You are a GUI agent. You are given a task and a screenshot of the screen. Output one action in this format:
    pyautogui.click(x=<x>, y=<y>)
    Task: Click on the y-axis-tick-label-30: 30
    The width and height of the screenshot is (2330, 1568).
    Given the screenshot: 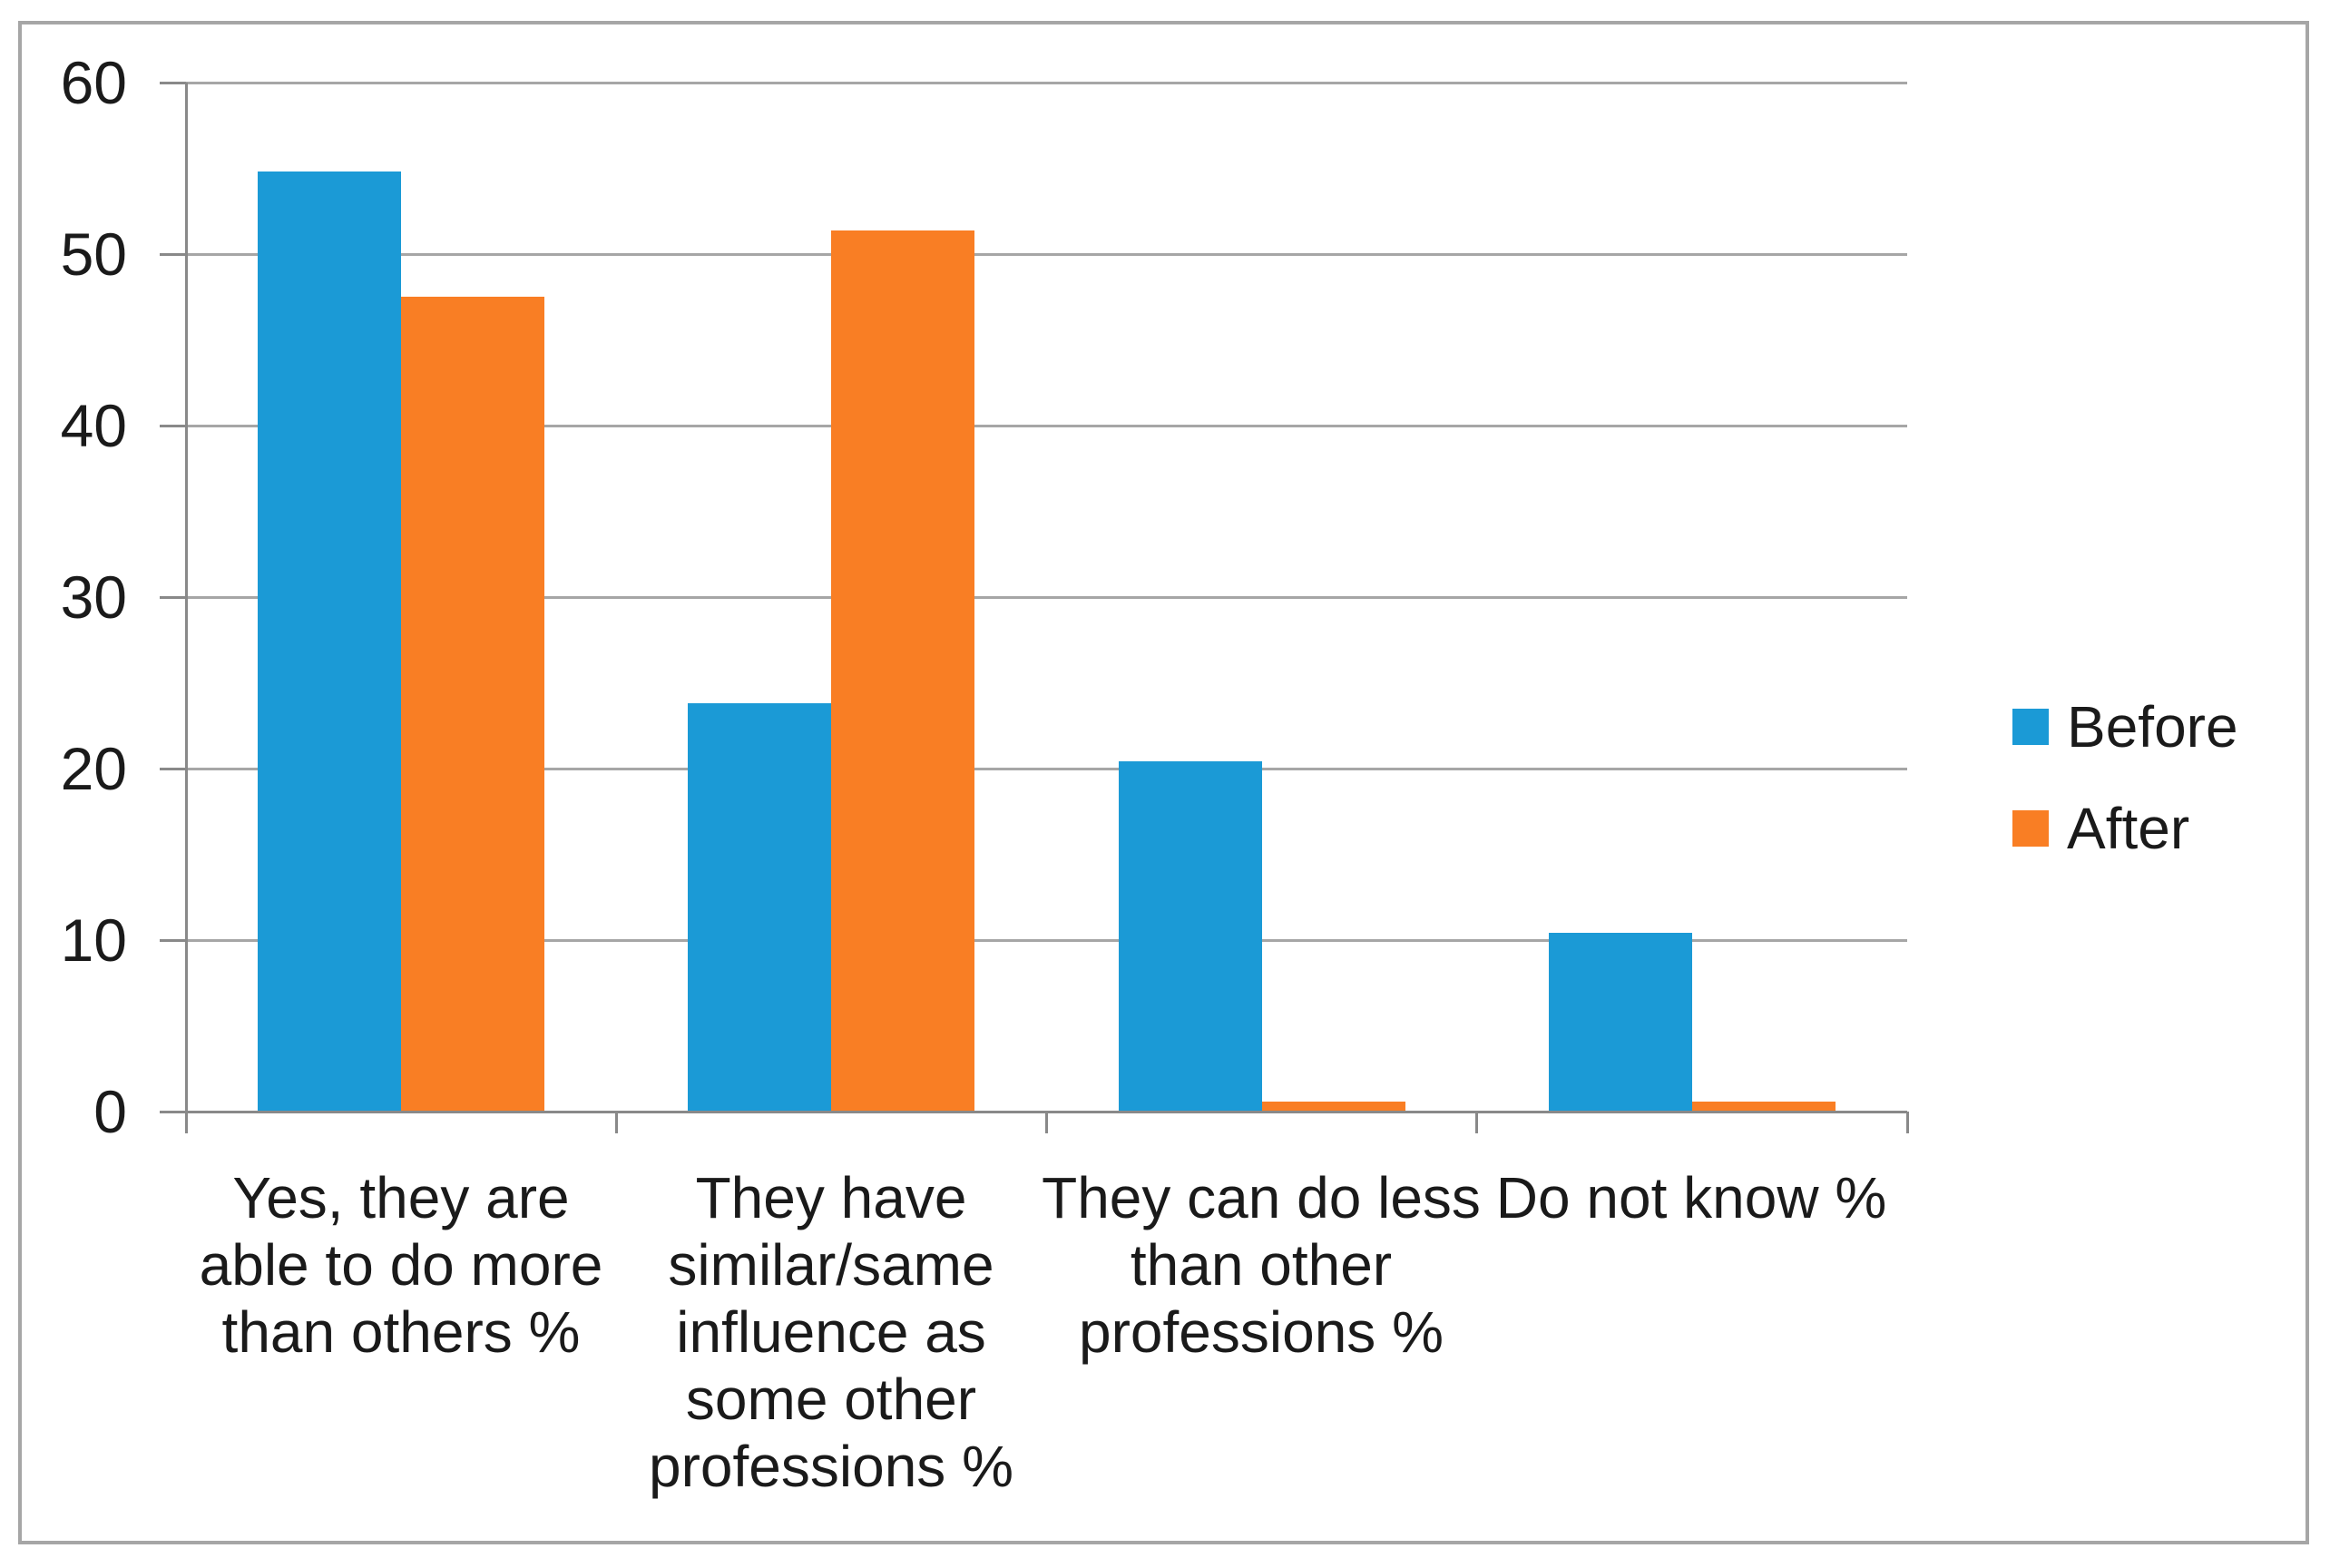 What is the action you would take?
    pyautogui.click(x=93, y=597)
    